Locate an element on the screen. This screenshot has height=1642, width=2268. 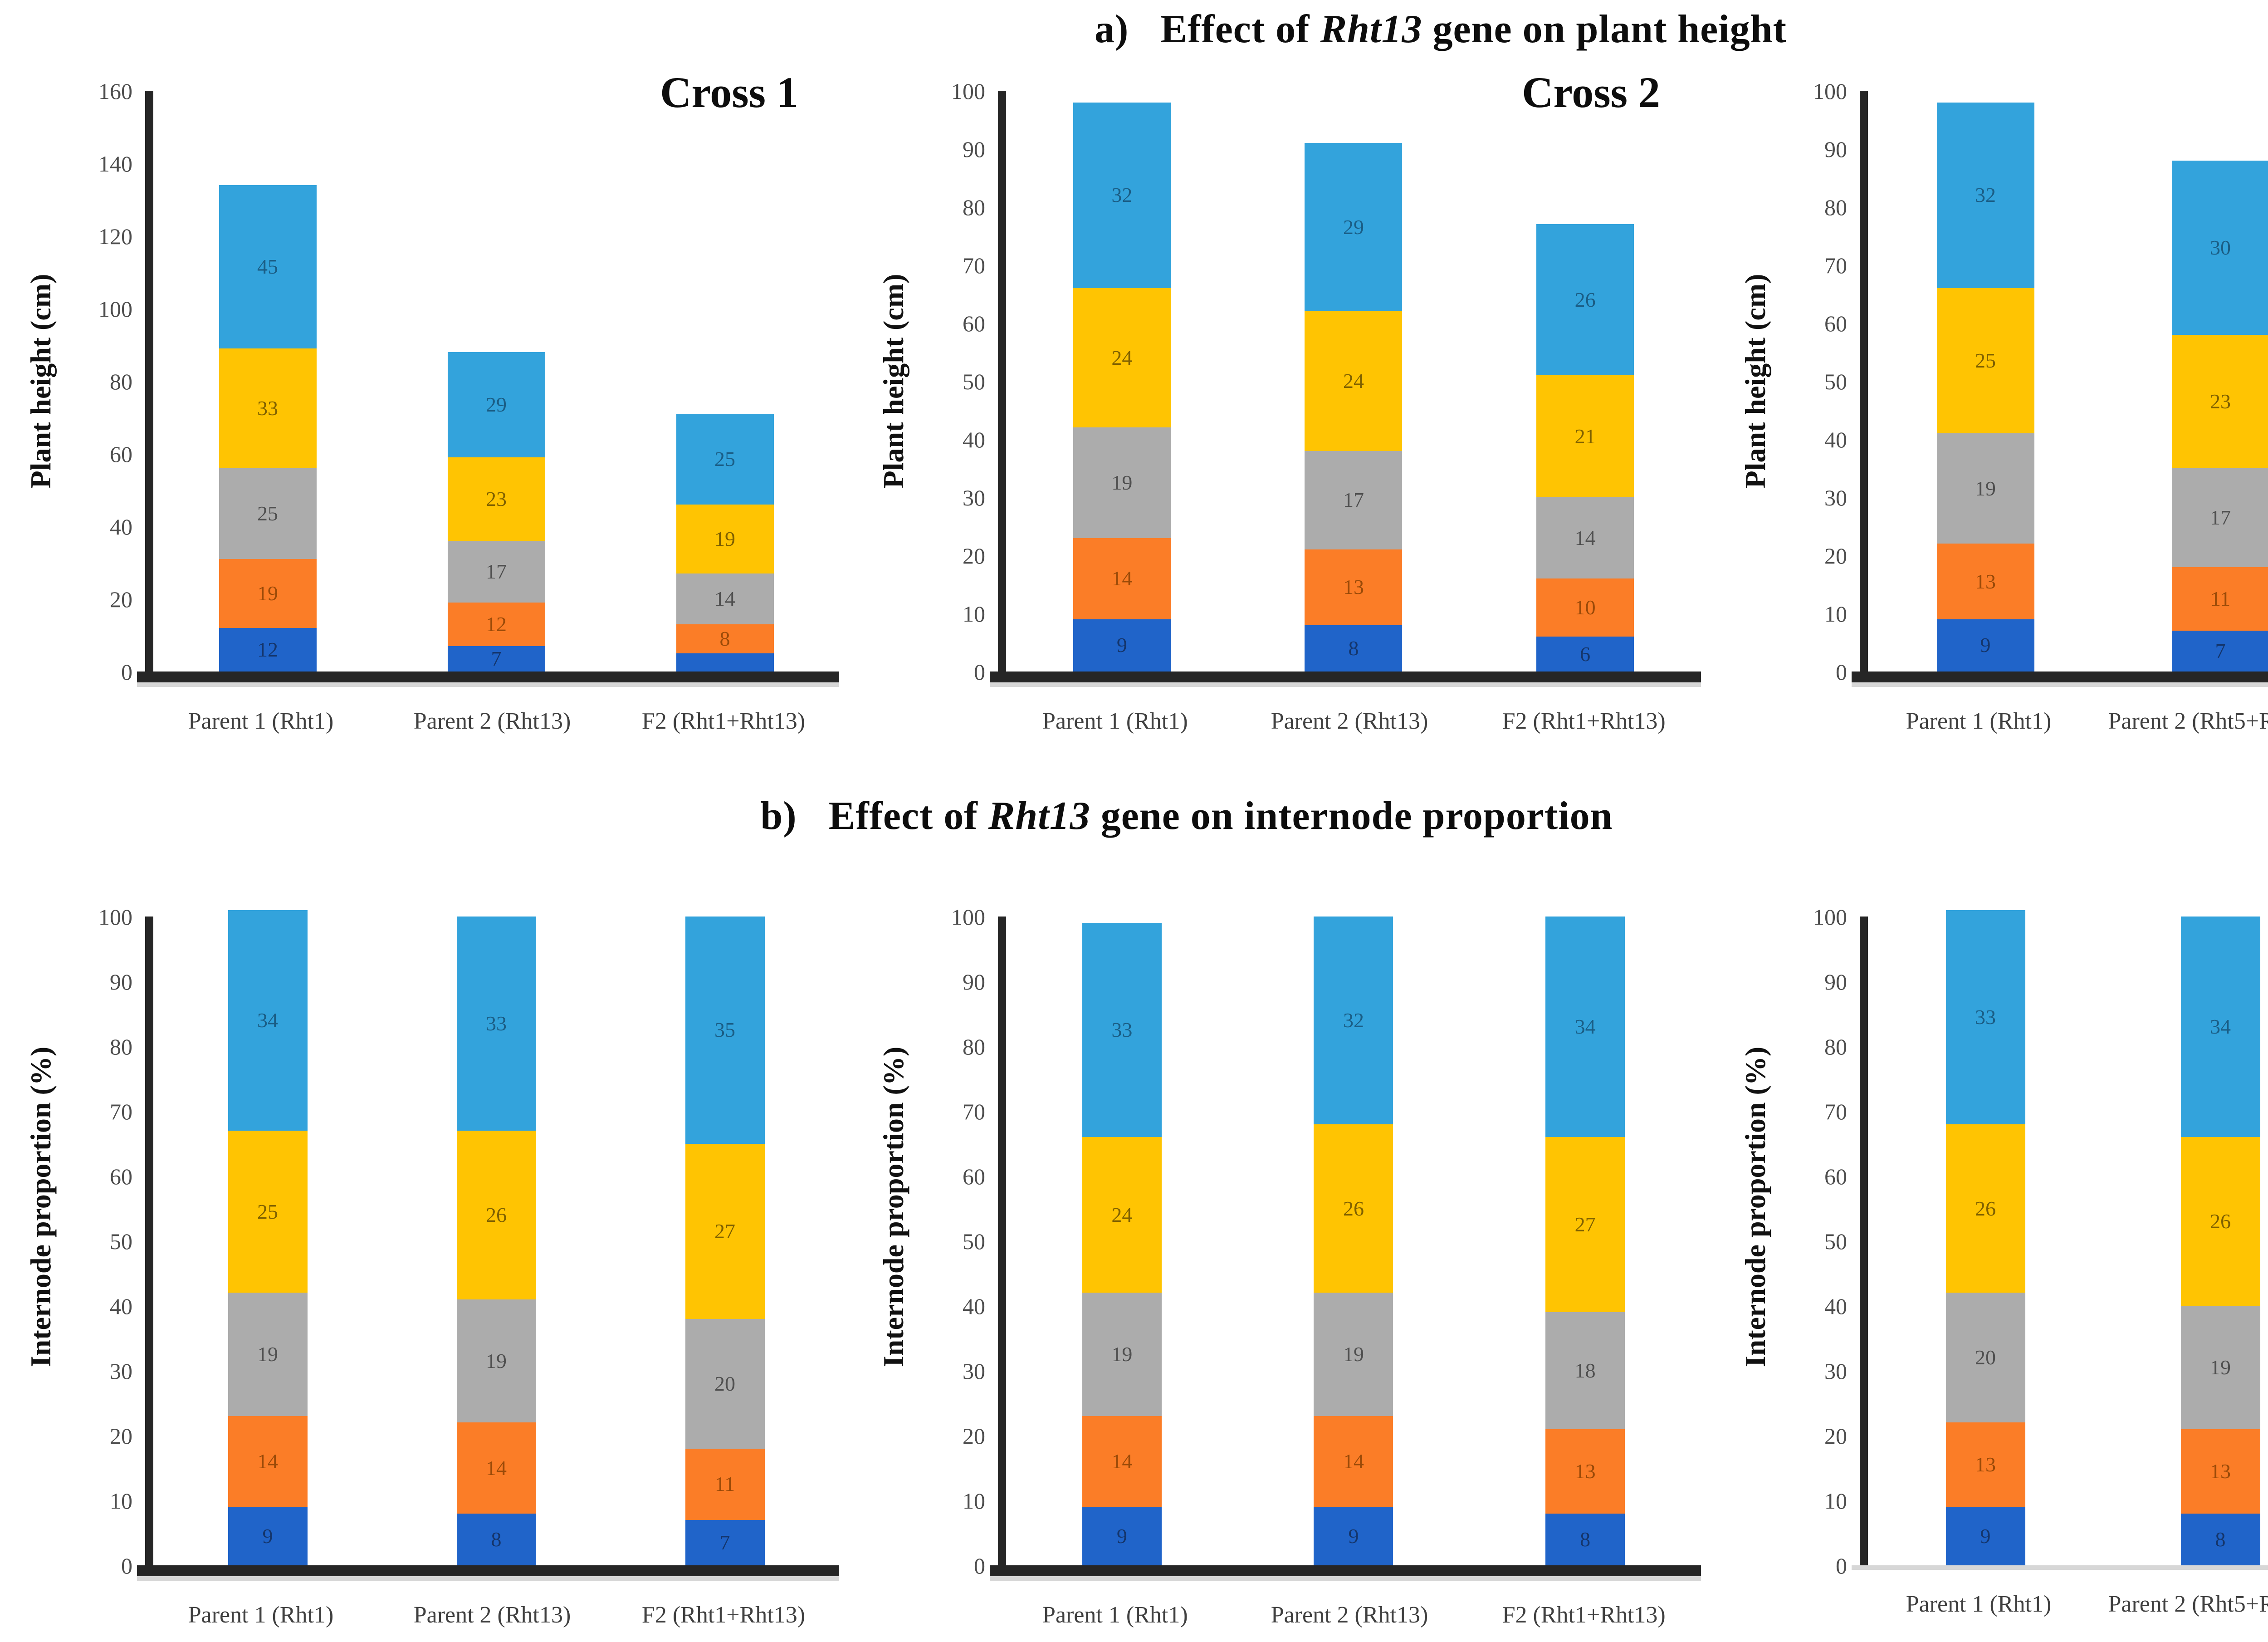
stacked-bar: 9 14 19 25 34 is located at coordinates (268, 1237).